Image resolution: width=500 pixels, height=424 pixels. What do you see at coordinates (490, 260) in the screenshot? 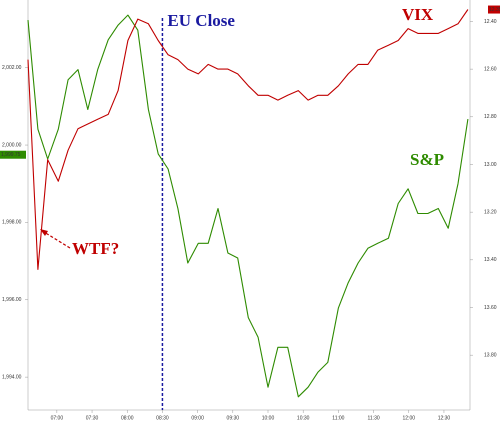
I see `y2-tick-label: 13.40` at bounding box center [490, 260].